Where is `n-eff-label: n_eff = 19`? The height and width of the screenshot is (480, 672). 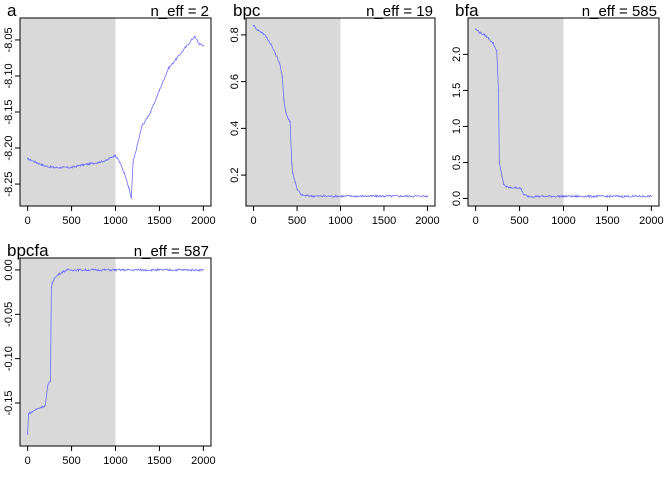
n-eff-label: n_eff = 19 is located at coordinates (399, 11).